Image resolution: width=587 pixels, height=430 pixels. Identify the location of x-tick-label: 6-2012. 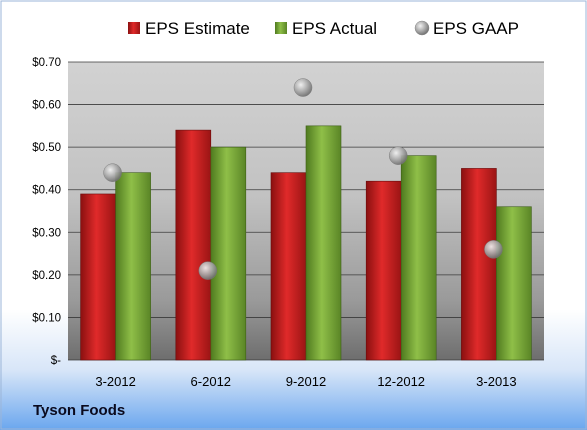
(211, 381).